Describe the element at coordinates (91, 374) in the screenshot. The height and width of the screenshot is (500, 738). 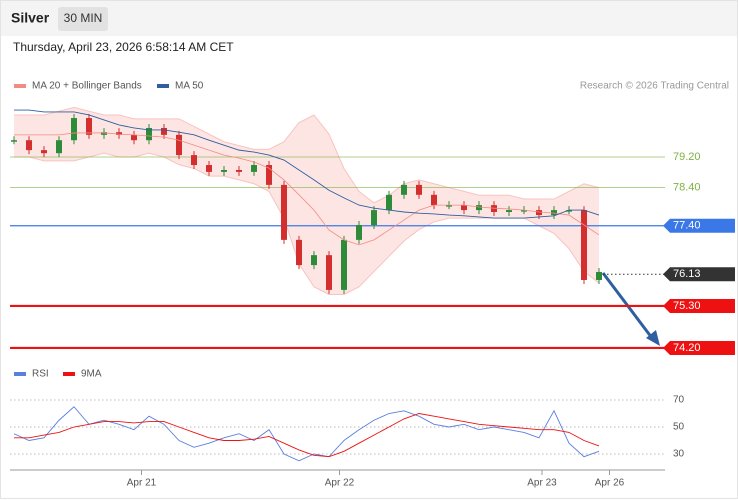
I see `legend-label: 9MA` at that location.